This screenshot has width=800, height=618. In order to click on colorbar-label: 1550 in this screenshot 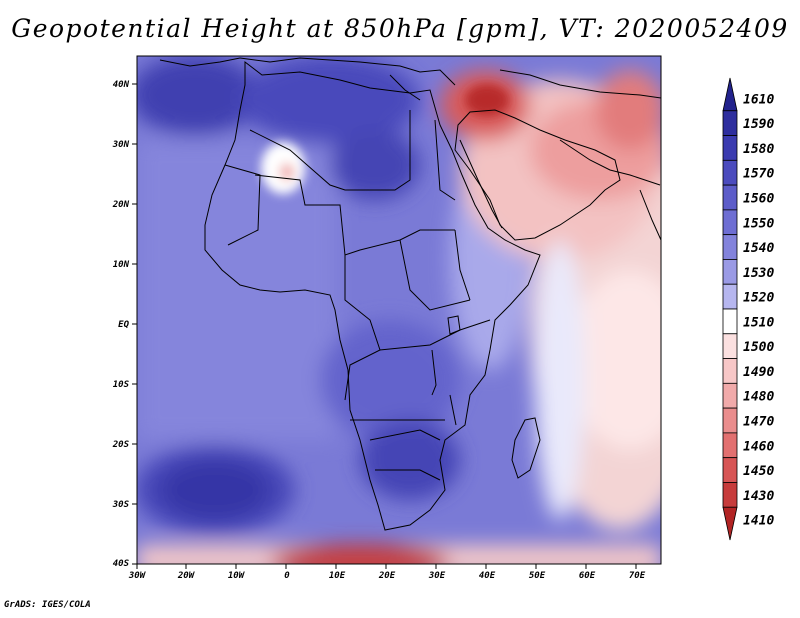, I will do `click(758, 223)`.